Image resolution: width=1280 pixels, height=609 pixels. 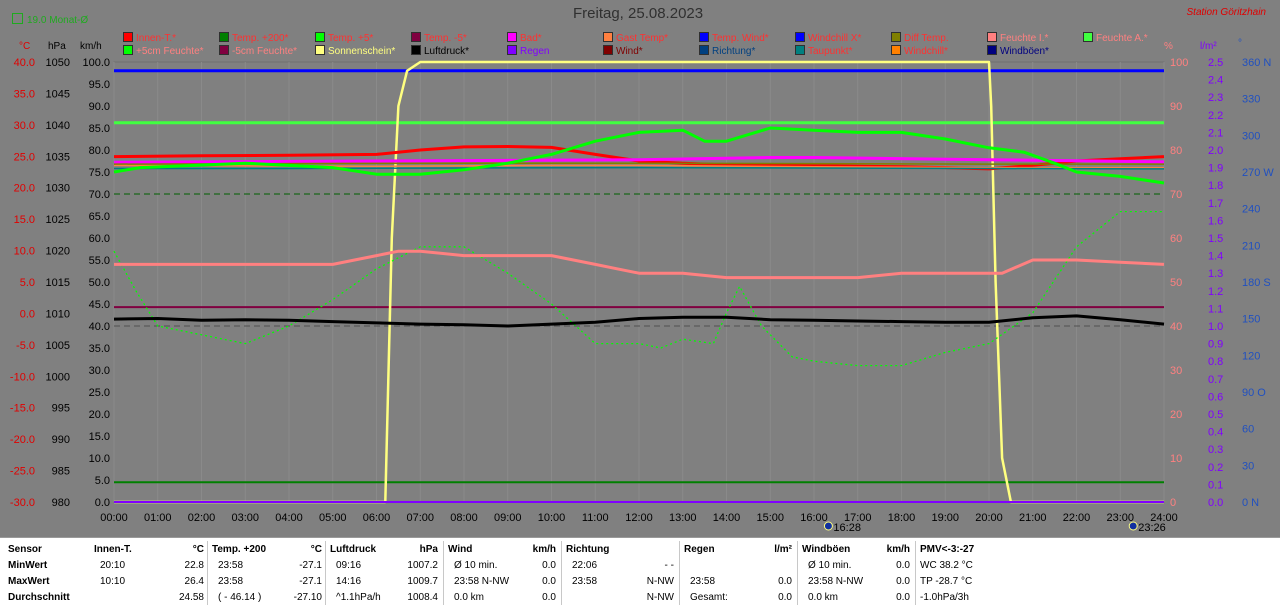 What do you see at coordinates (1251, 356) in the screenshot?
I see `axis-tick-direction_deg: 120` at bounding box center [1251, 356].